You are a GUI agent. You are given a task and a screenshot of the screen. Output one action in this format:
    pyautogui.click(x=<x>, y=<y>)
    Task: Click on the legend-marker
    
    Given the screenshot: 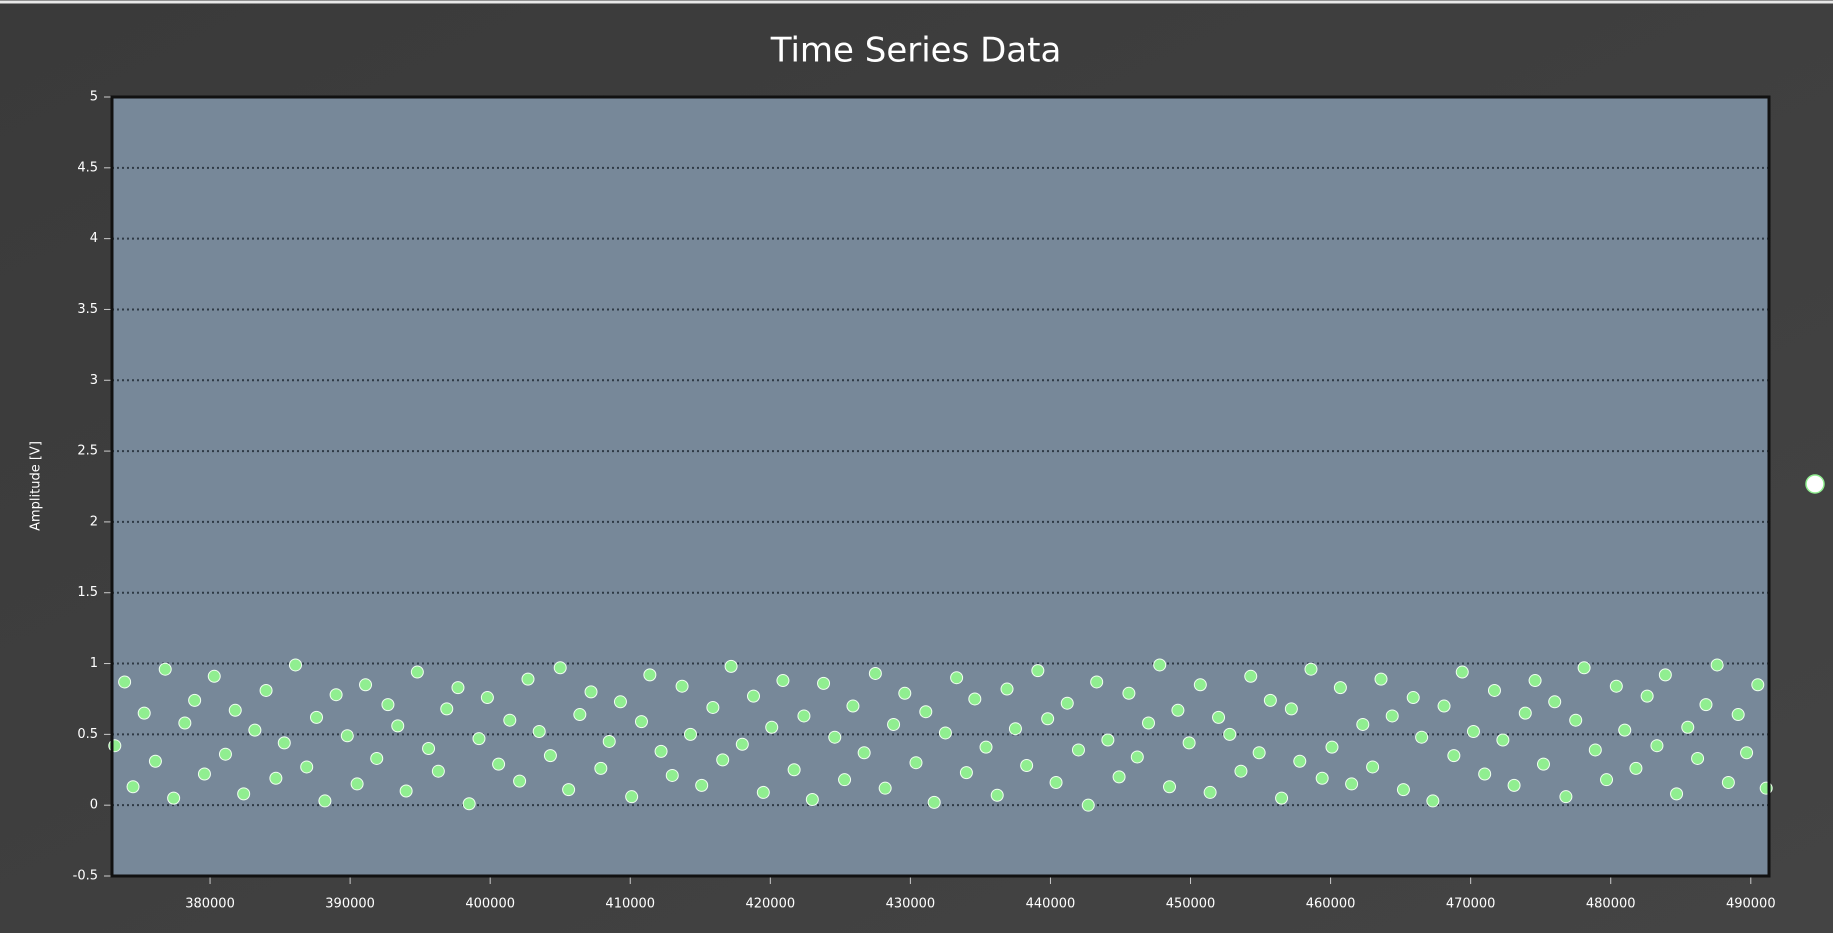 What is the action you would take?
    pyautogui.click(x=1815, y=484)
    